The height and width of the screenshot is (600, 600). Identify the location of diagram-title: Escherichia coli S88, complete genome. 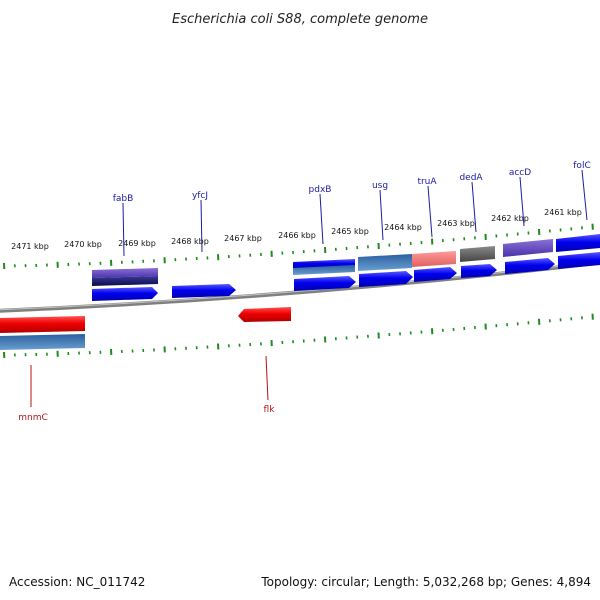
(300, 19).